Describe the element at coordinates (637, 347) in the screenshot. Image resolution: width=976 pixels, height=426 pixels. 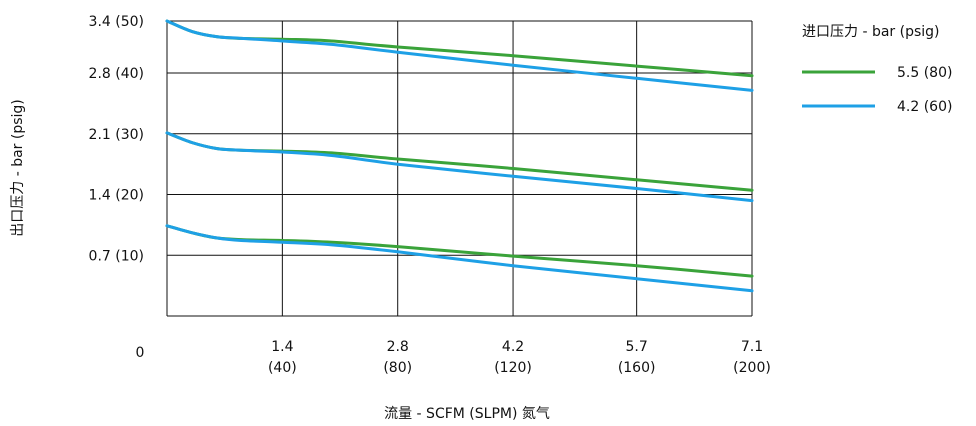
I see `x-tick-label: 5.7` at that location.